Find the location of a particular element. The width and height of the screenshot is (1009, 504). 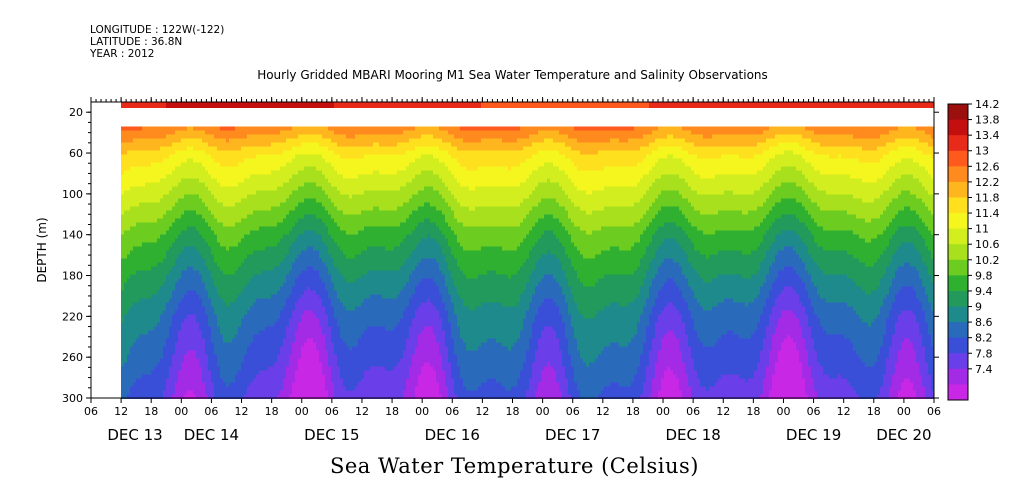

x-day-label: DEC 17 is located at coordinates (572, 435).